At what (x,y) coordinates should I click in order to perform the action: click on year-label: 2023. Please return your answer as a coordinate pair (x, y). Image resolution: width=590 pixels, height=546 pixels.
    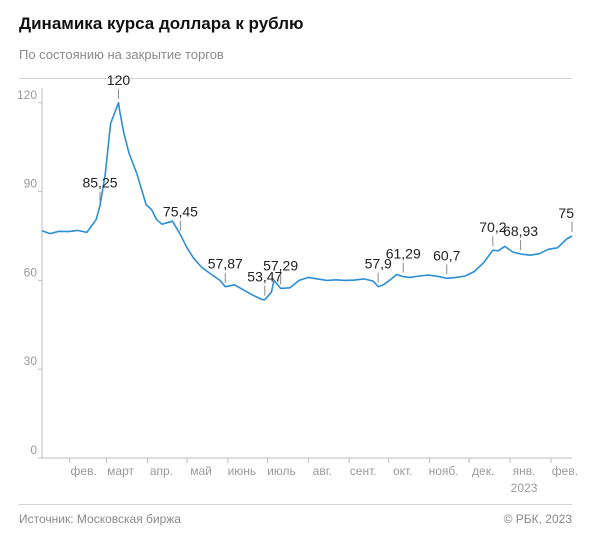
    Looking at the image, I should click on (524, 488).